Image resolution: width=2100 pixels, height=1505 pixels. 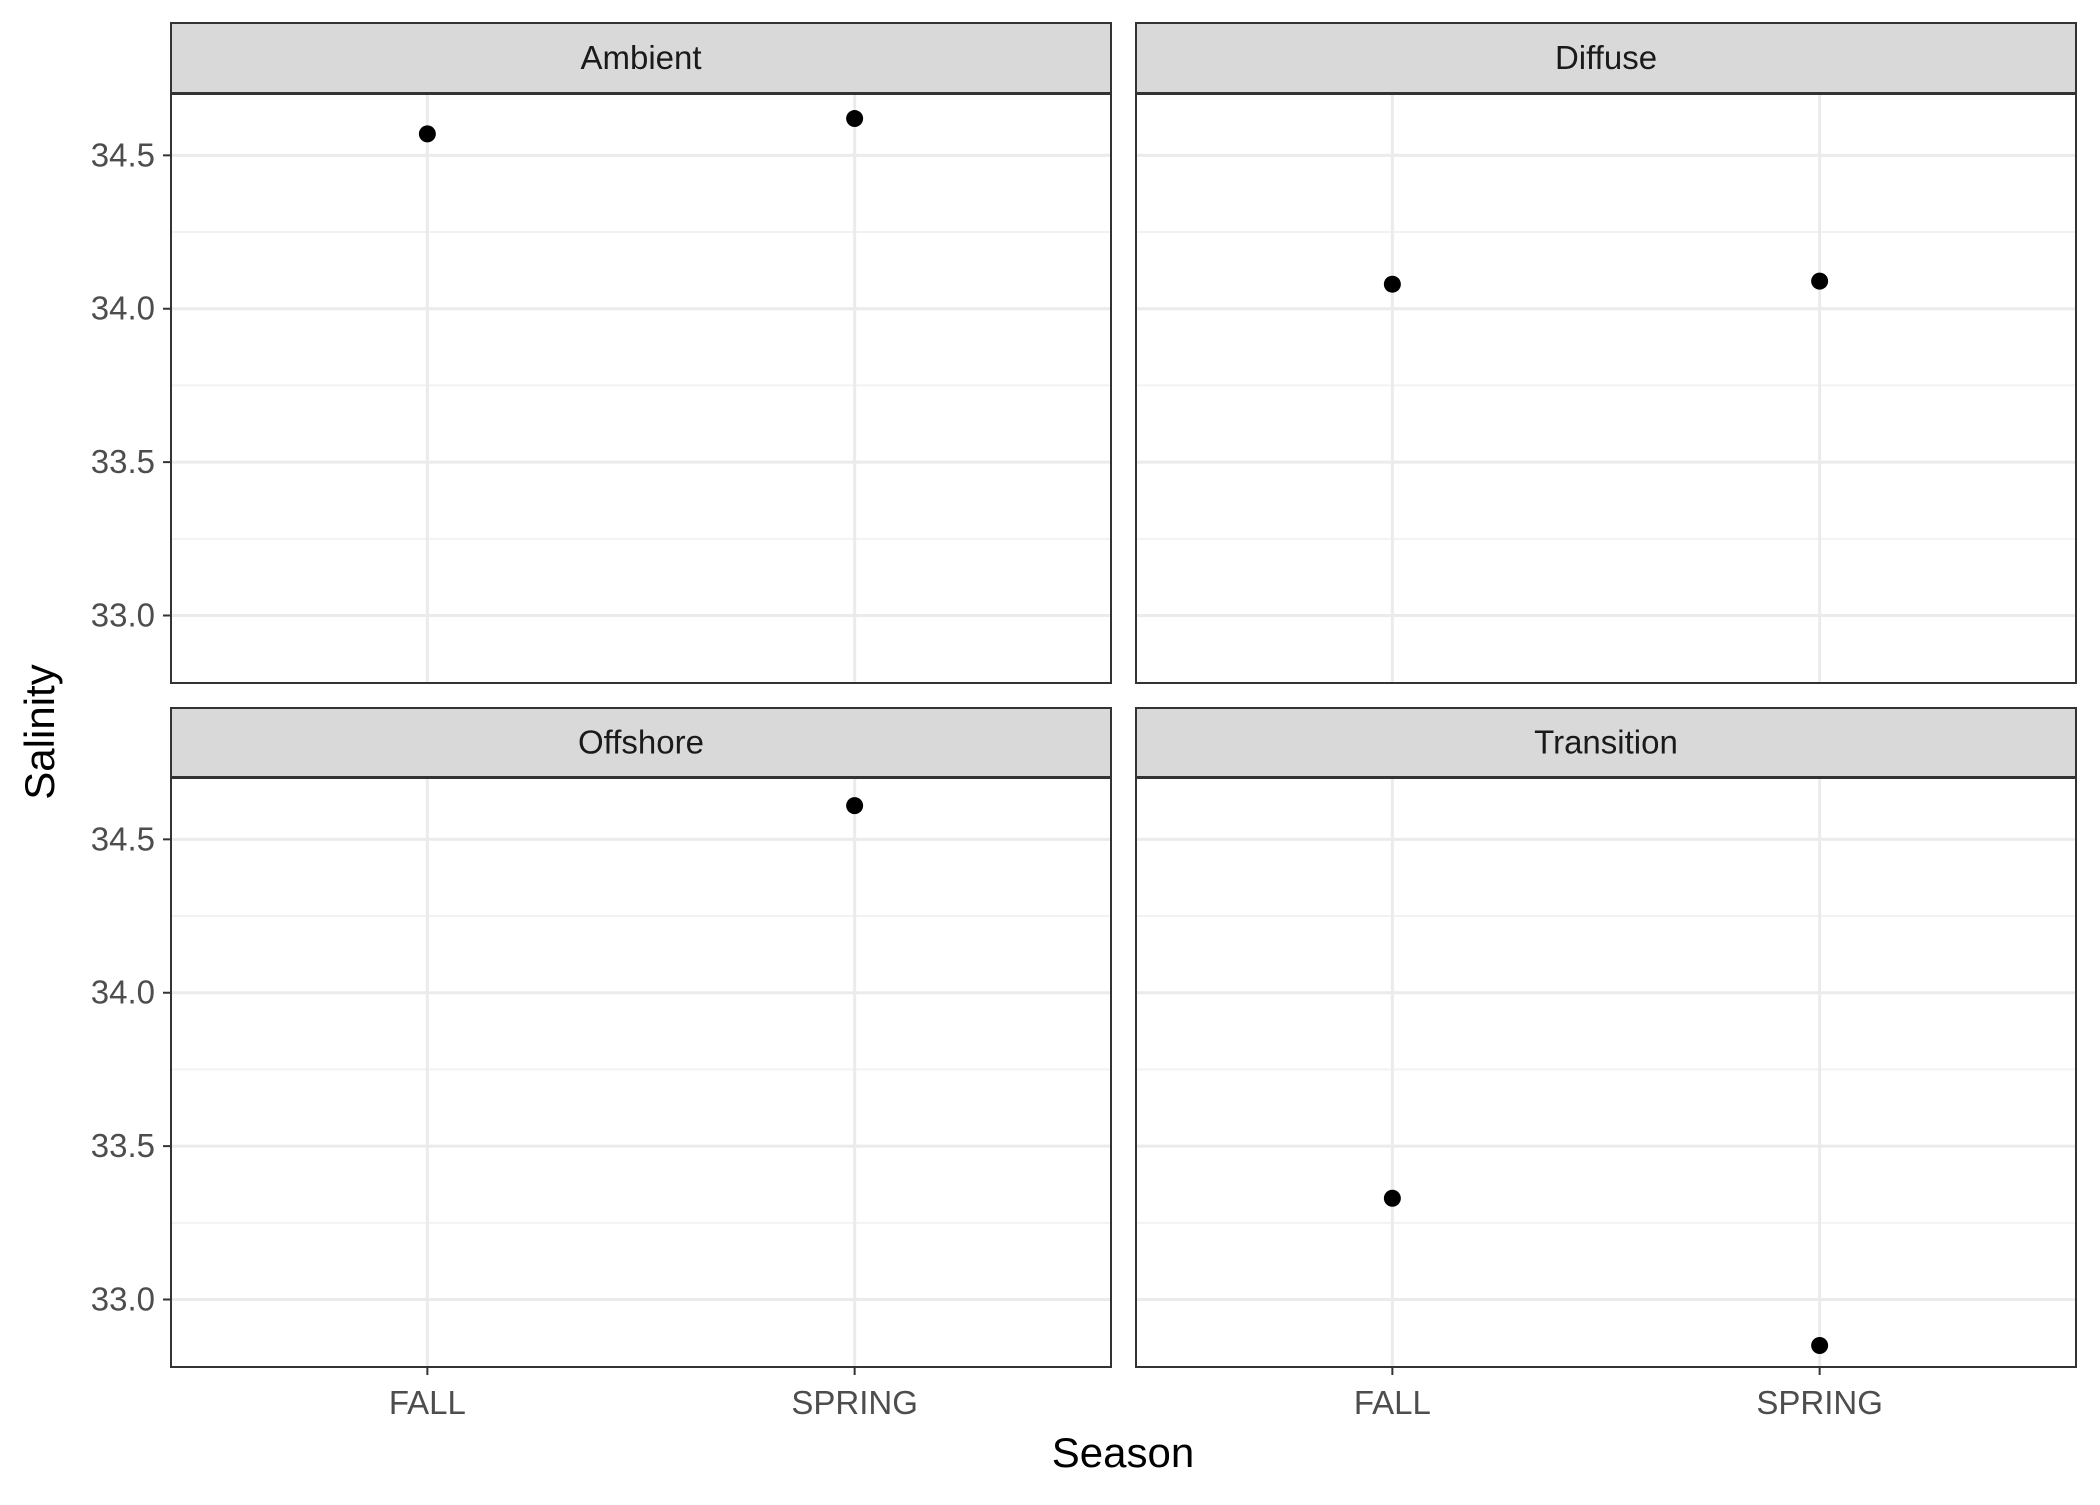 What do you see at coordinates (1392, 1198) in the screenshot?
I see `point-transition-fall` at bounding box center [1392, 1198].